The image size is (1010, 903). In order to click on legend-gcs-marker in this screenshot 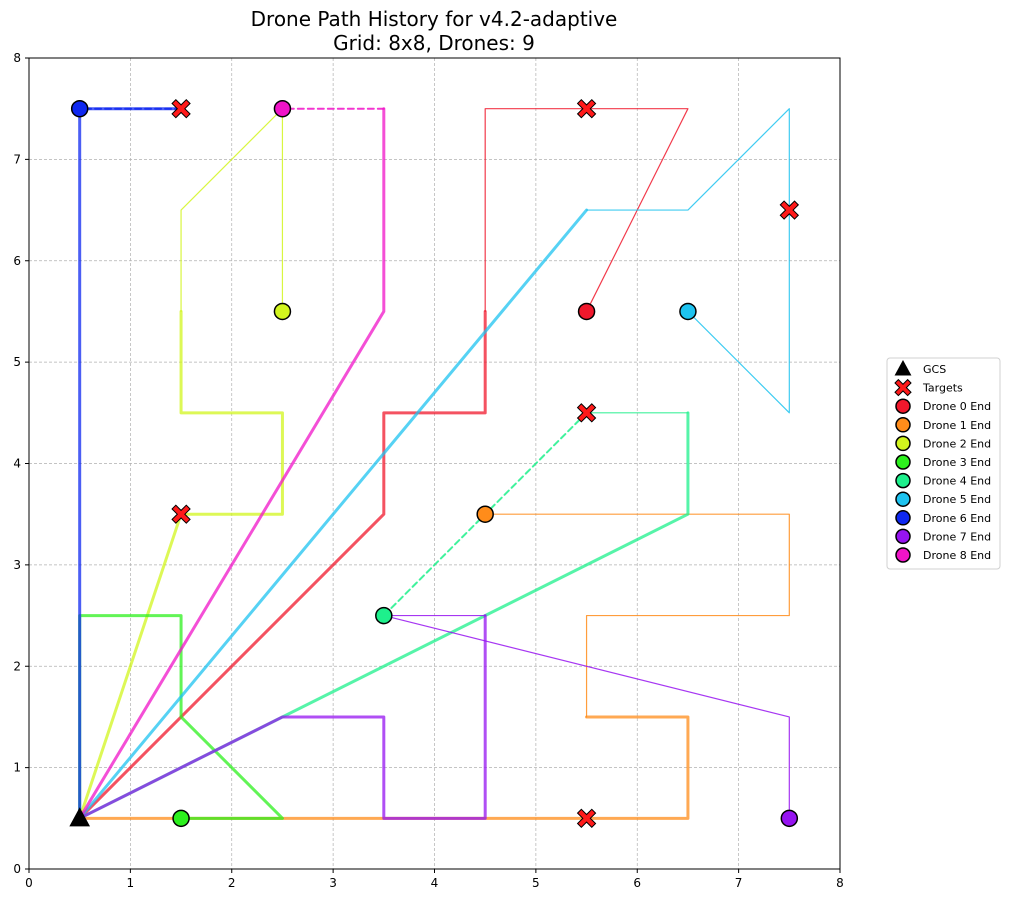, I will do `click(903, 367)`.